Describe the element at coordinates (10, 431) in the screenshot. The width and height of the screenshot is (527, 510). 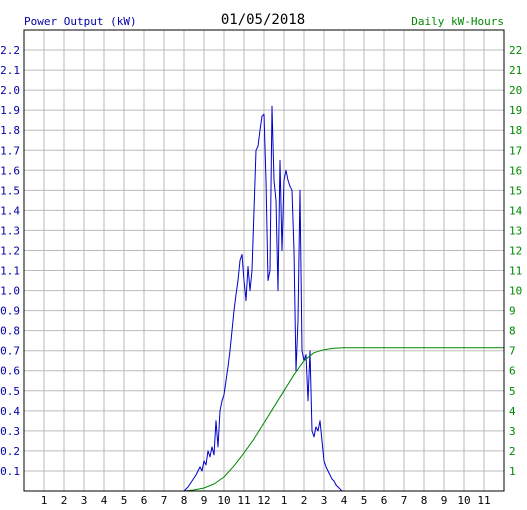
I see `left-tick-label: 0.3` at that location.